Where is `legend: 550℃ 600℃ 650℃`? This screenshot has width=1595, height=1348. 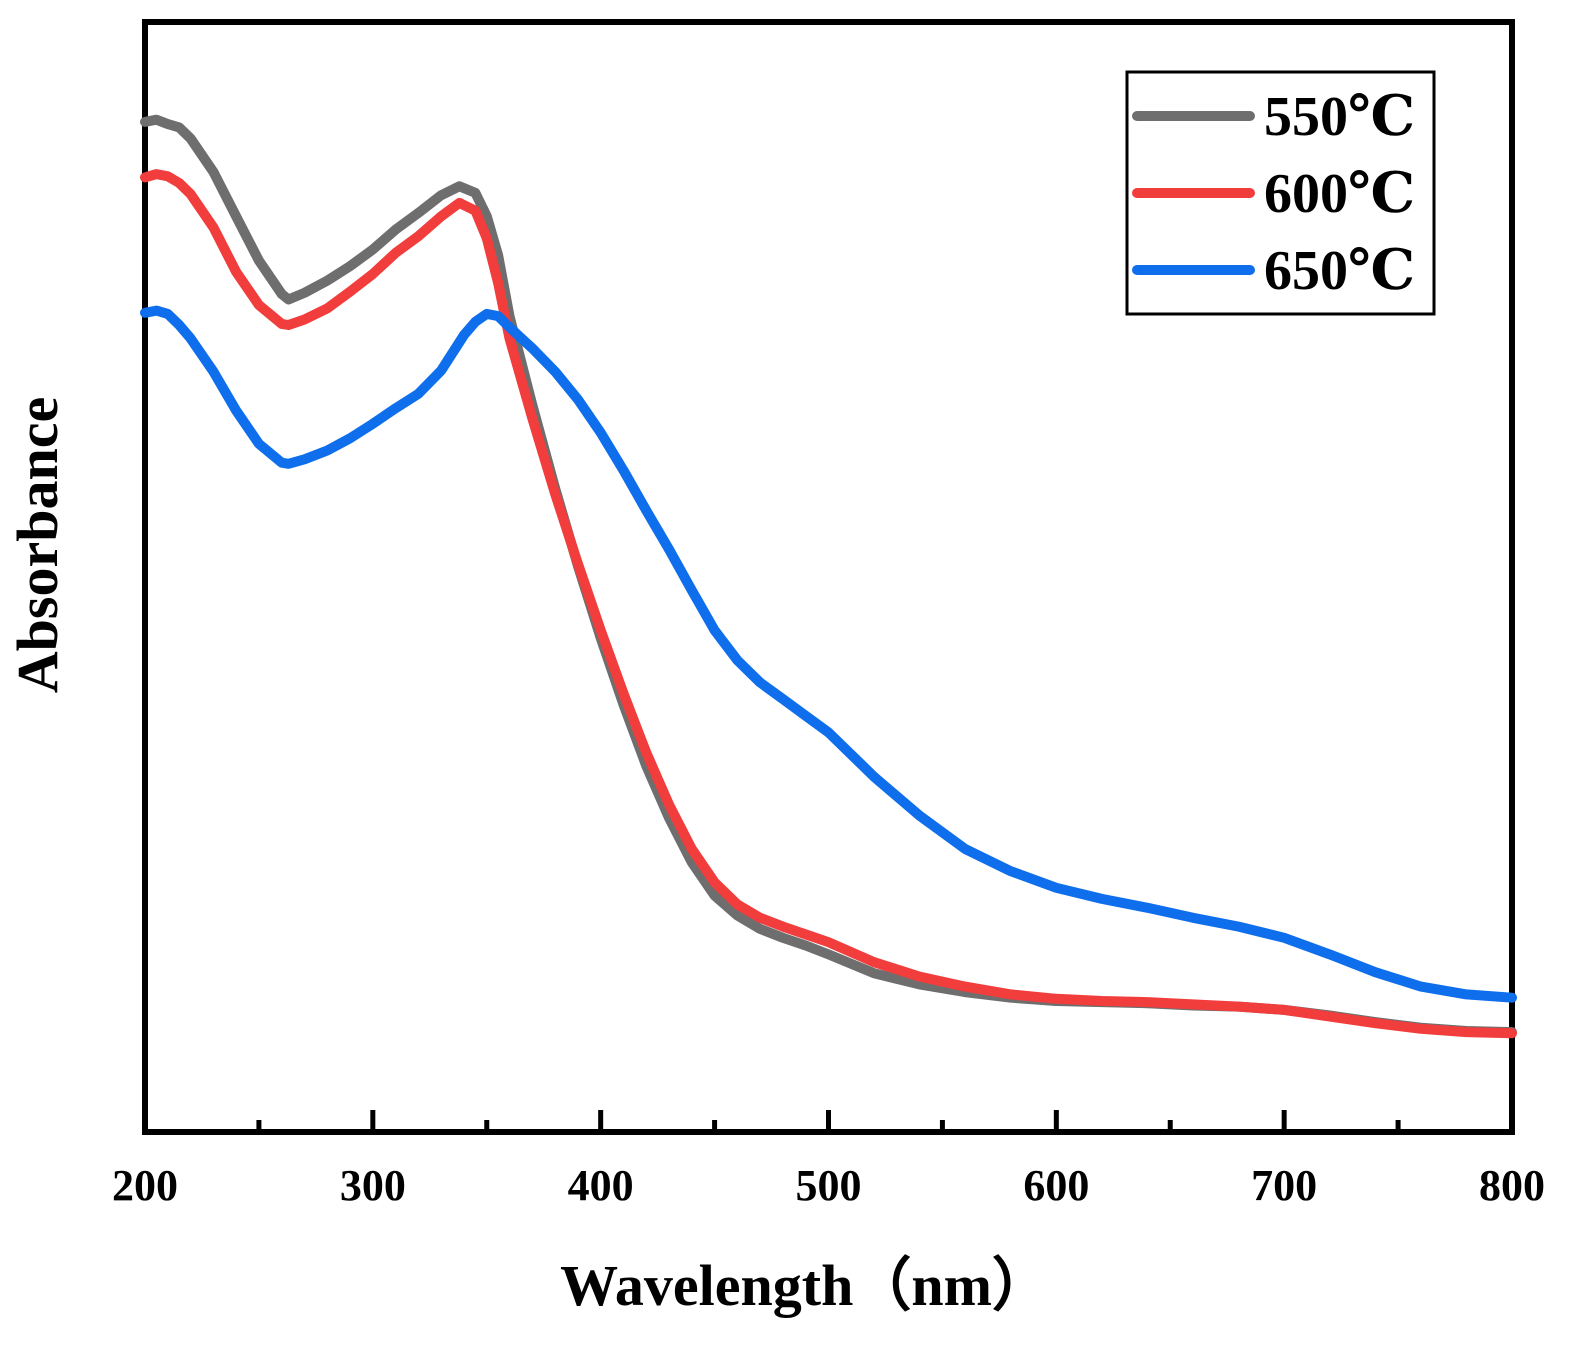 legend: 550℃ 600℃ 650℃ is located at coordinates (1280, 193).